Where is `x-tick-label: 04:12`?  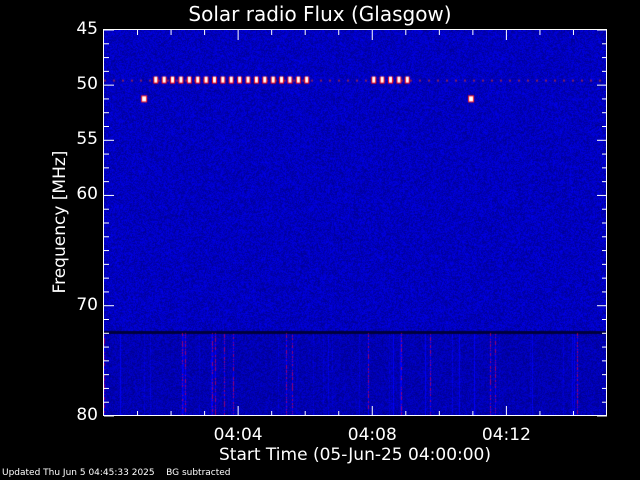
x-tick-label: 04:12 is located at coordinates (506, 435).